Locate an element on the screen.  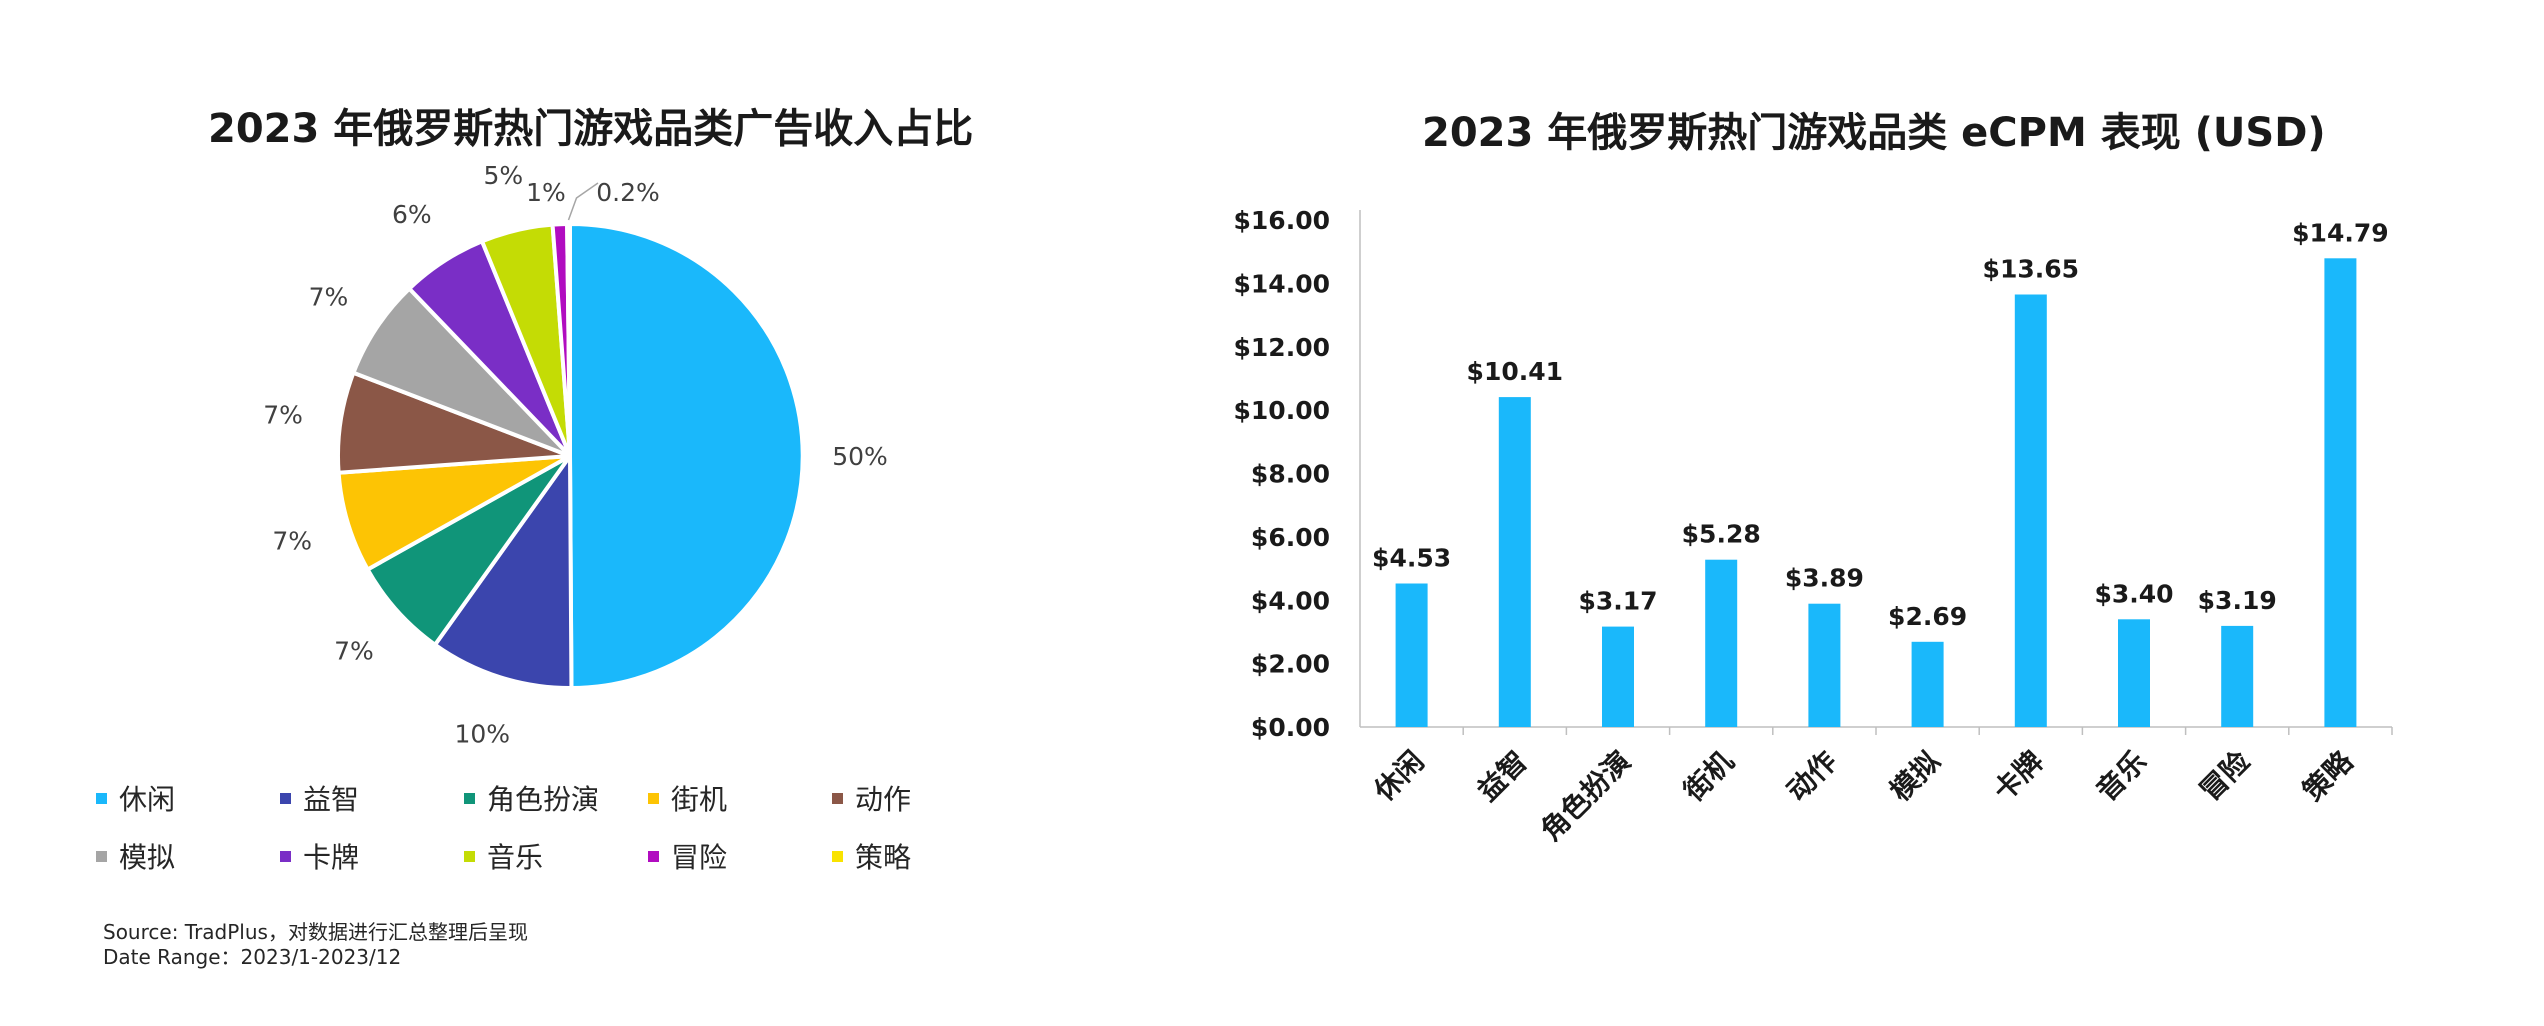
pie-value-label: 50% is located at coordinates (860, 456).